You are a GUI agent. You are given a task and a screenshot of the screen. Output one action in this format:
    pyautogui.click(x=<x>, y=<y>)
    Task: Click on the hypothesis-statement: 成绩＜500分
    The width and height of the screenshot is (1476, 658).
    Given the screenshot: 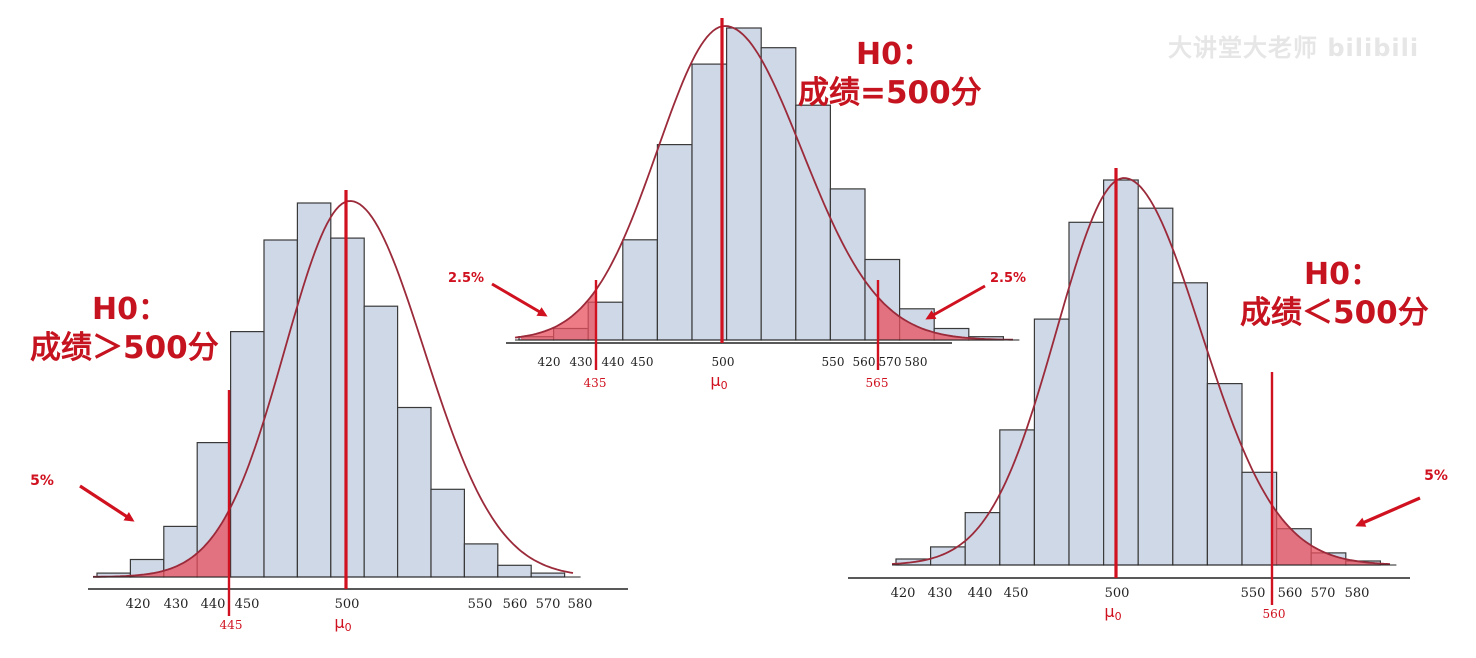 What is the action you would take?
    pyautogui.click(x=1334, y=312)
    